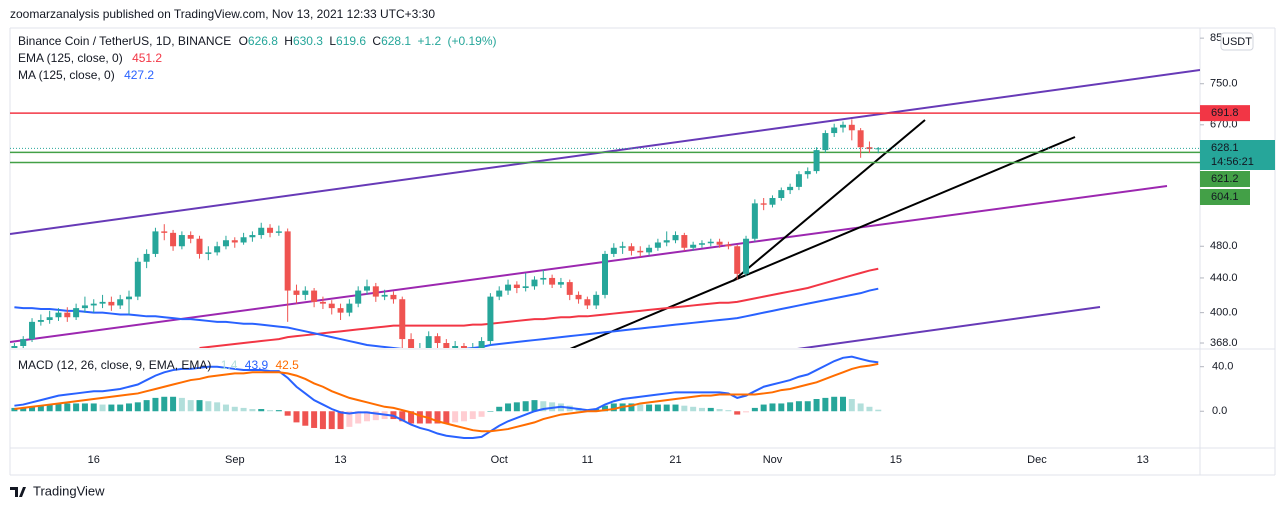 This screenshot has width=1280, height=509. What do you see at coordinates (1224, 343) in the screenshot?
I see `y-tick-label: 368.0` at bounding box center [1224, 343].